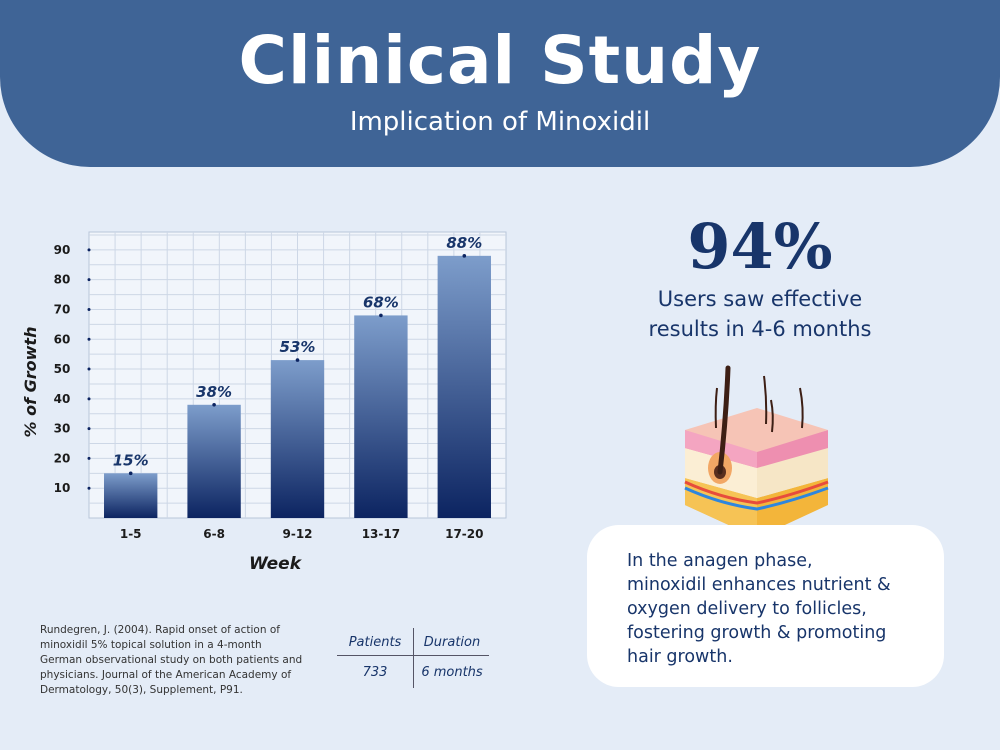 The image size is (1000, 750). Describe the element at coordinates (131, 460) in the screenshot. I see `data-label: 15%` at that location.